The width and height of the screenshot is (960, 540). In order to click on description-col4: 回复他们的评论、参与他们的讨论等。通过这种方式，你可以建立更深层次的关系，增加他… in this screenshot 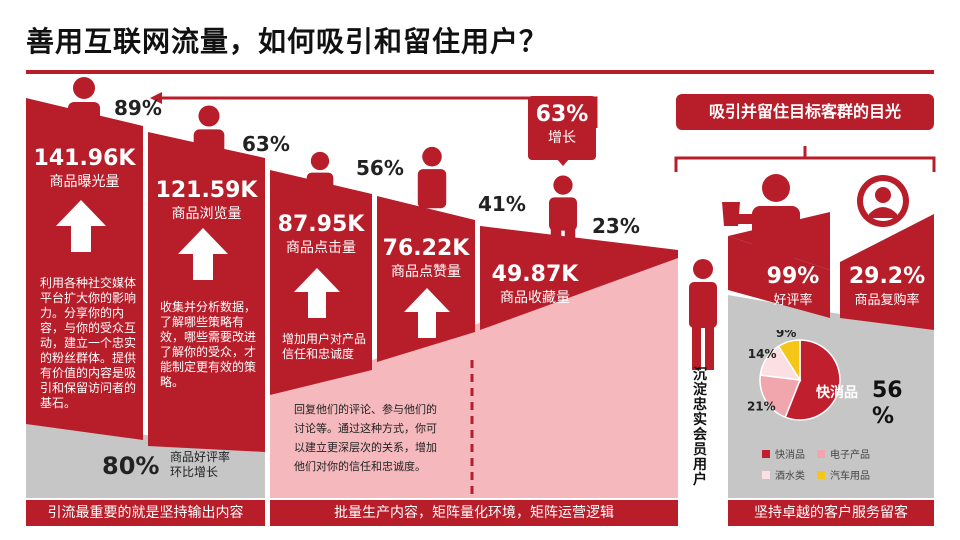, I will do `click(365, 438)`.